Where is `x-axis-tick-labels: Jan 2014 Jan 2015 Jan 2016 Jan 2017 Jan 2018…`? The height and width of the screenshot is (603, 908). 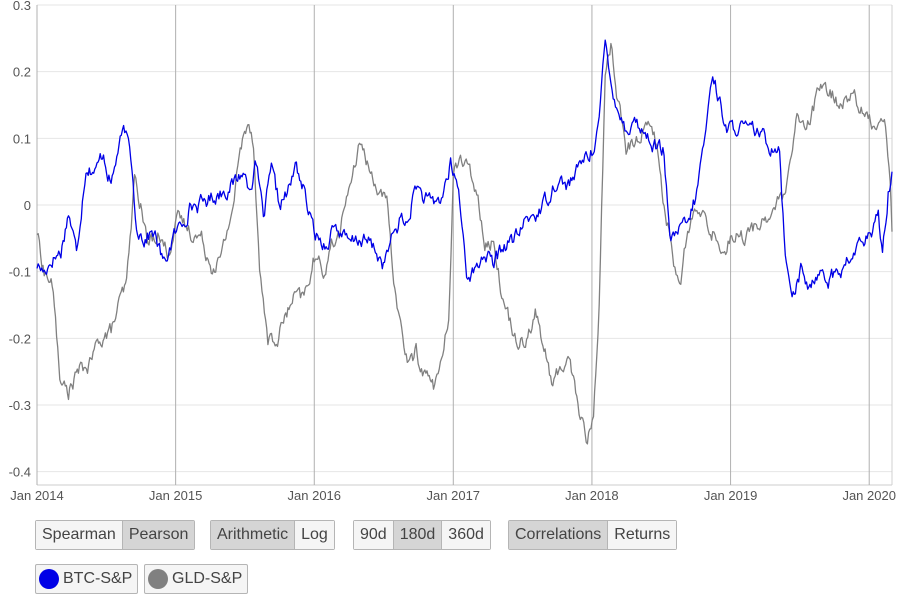 x-axis-tick-labels: Jan 2014 Jan 2015 Jan 2016 Jan 2017 Jan 2018… is located at coordinates (453, 495).